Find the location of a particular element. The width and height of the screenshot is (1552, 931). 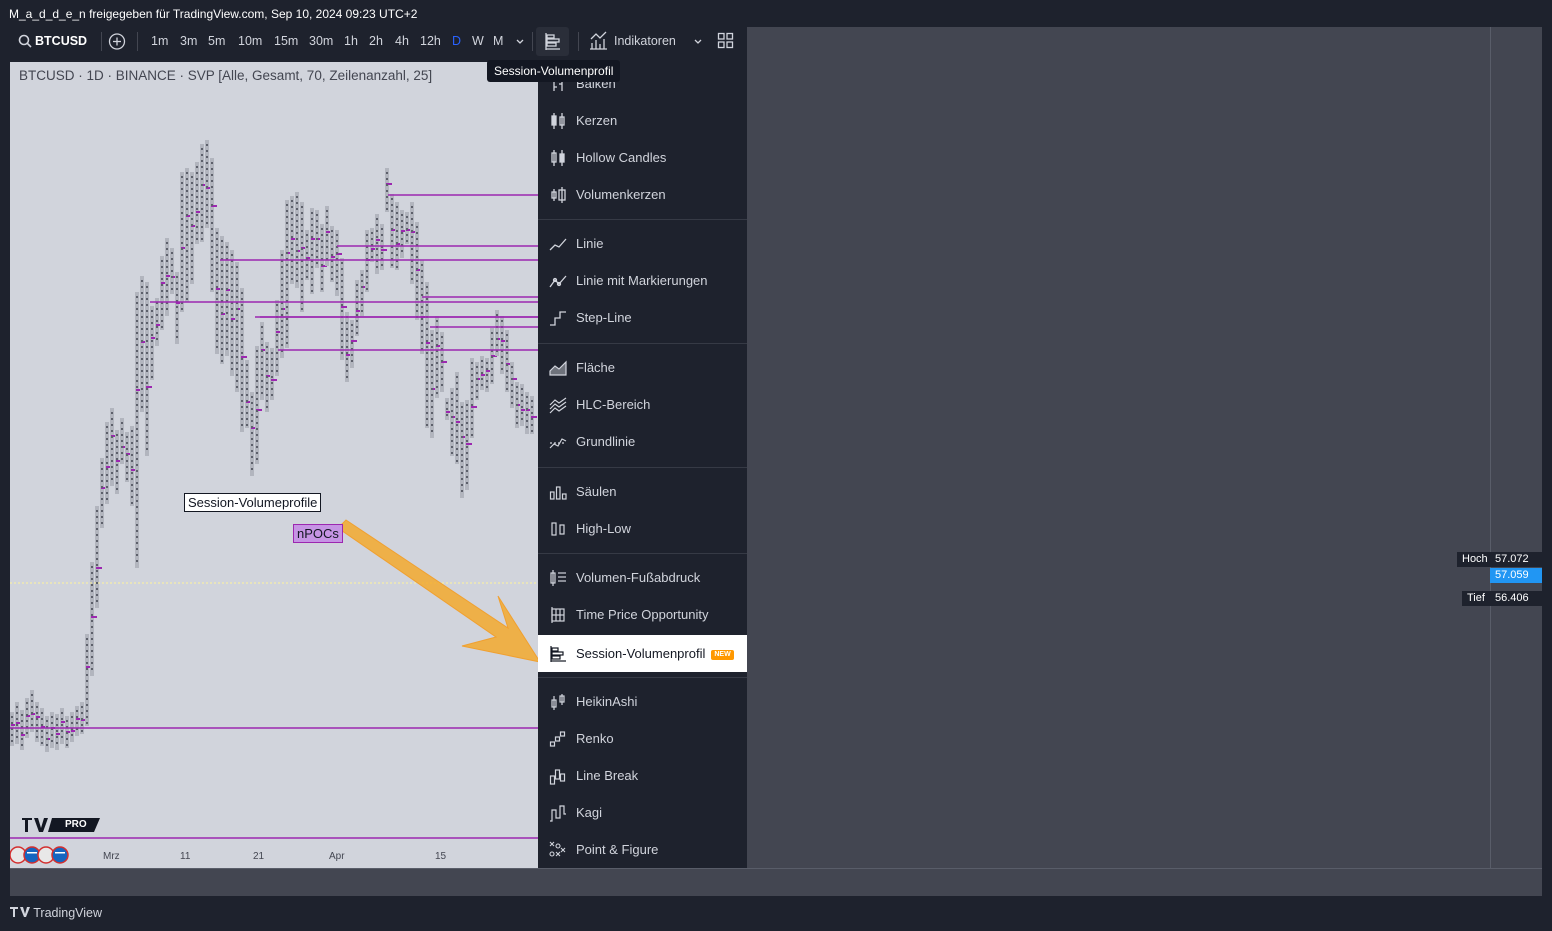

timeframe-2h: 2h is located at coordinates (376, 41).